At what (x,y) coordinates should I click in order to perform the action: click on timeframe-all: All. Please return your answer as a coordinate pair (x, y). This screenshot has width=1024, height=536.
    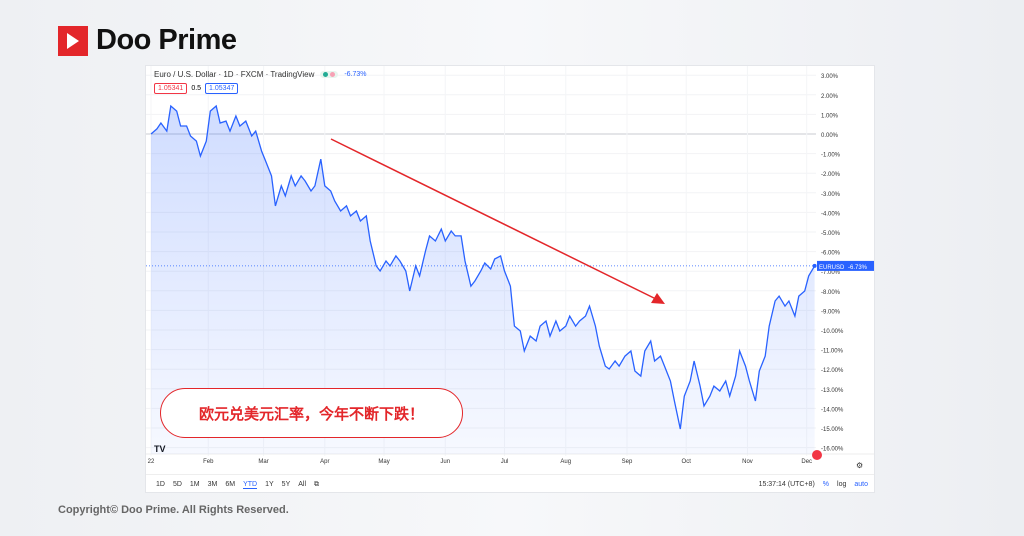
    Looking at the image, I should click on (302, 484).